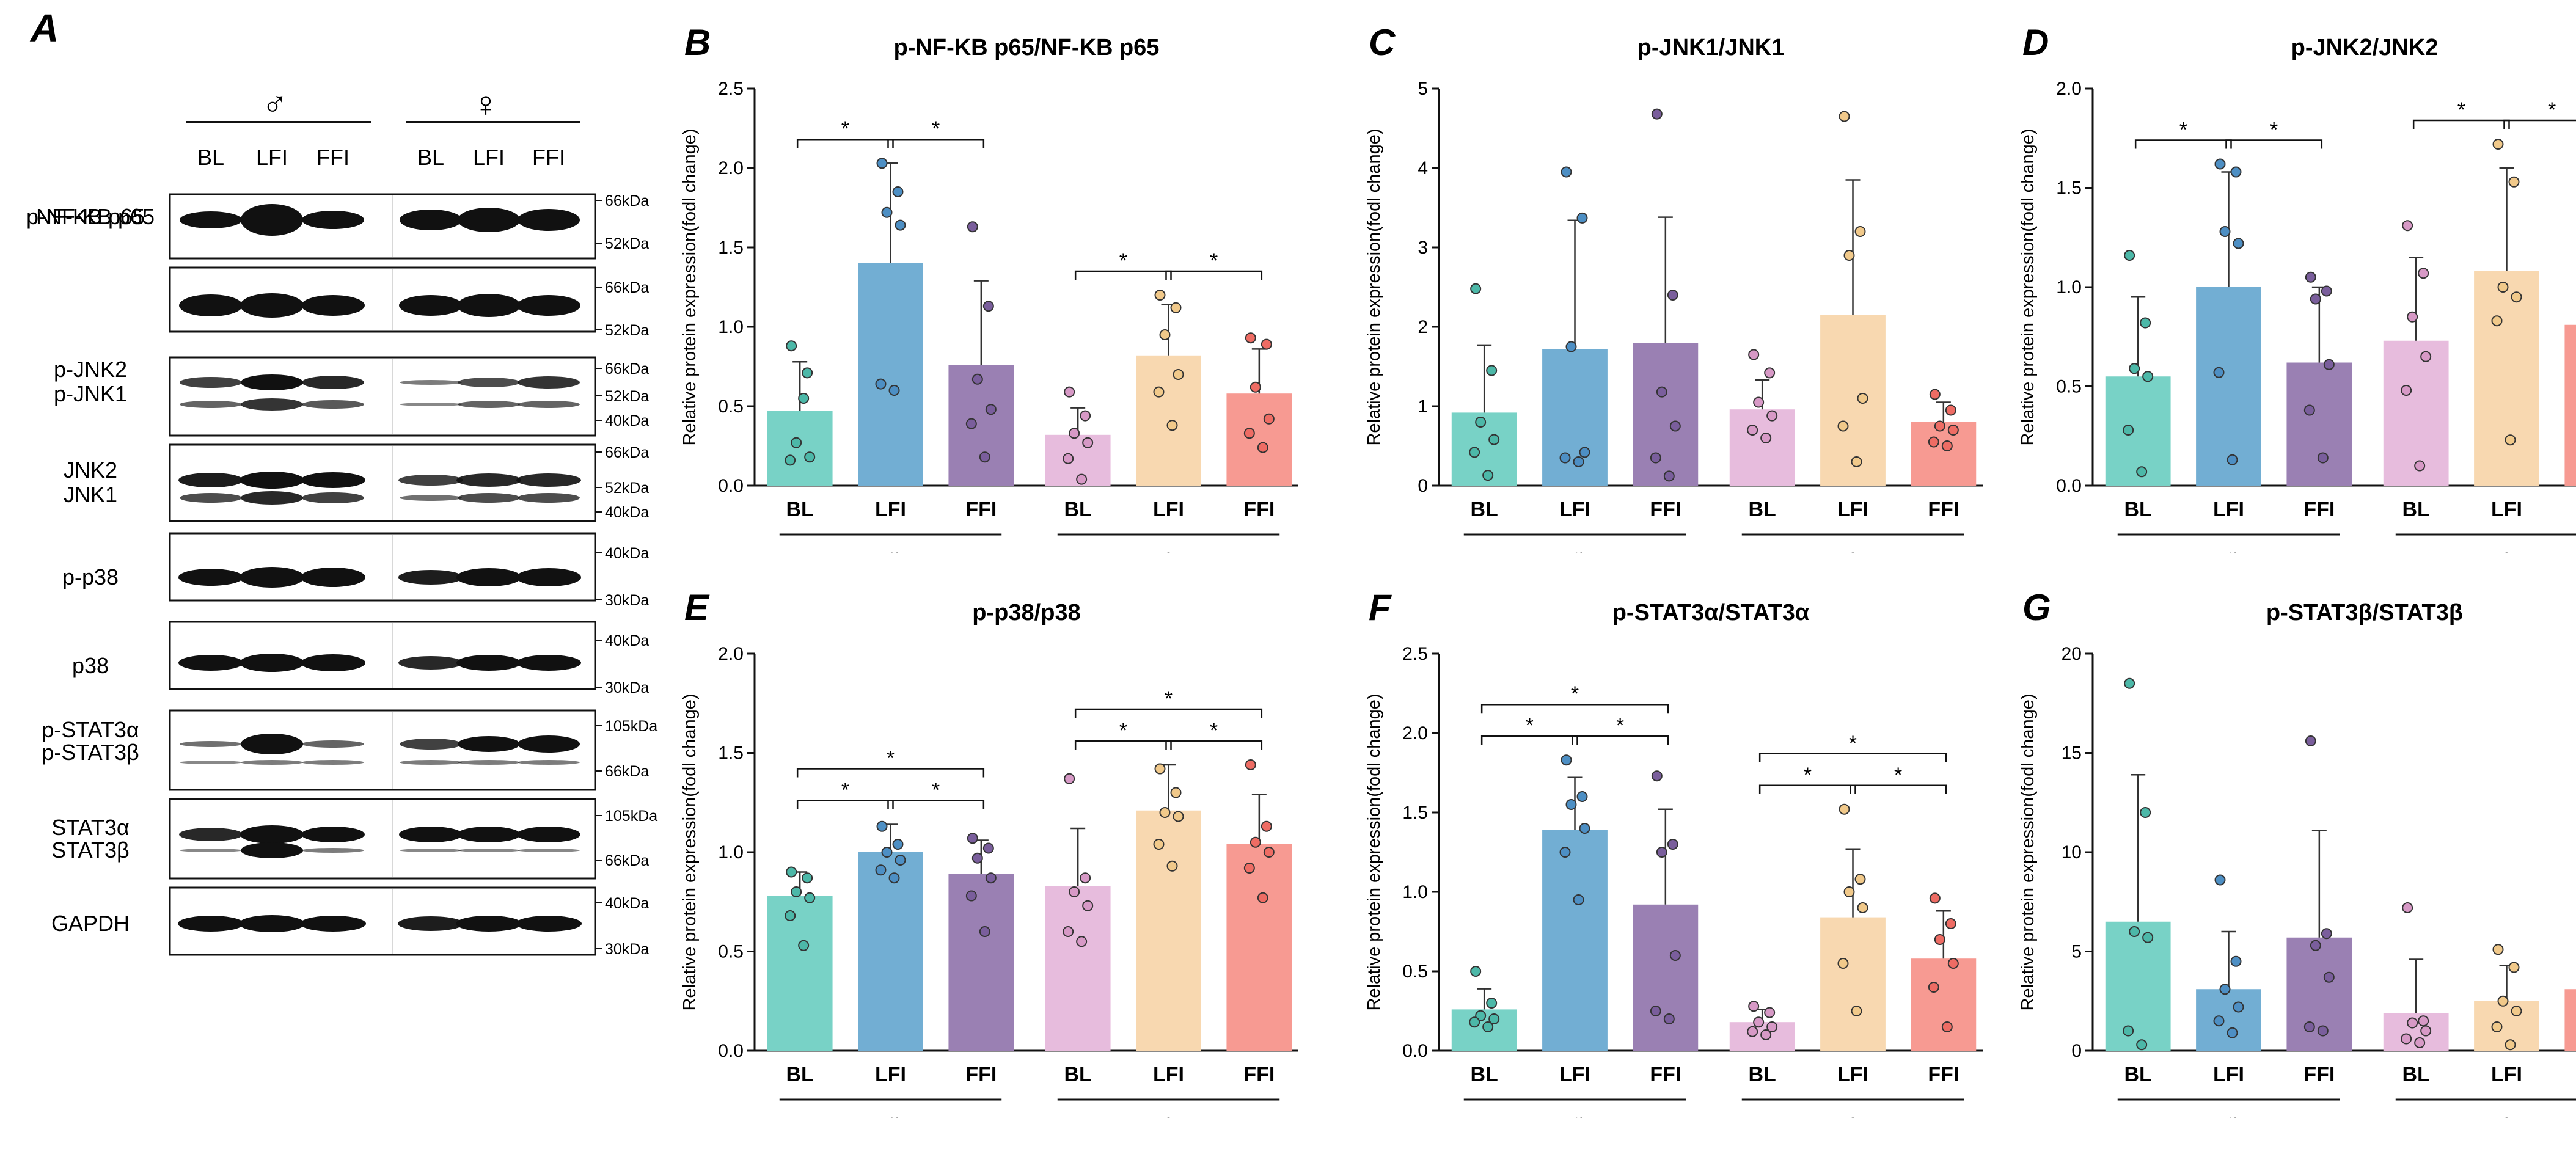  I want to click on lane-label: LFI, so click(272, 157).